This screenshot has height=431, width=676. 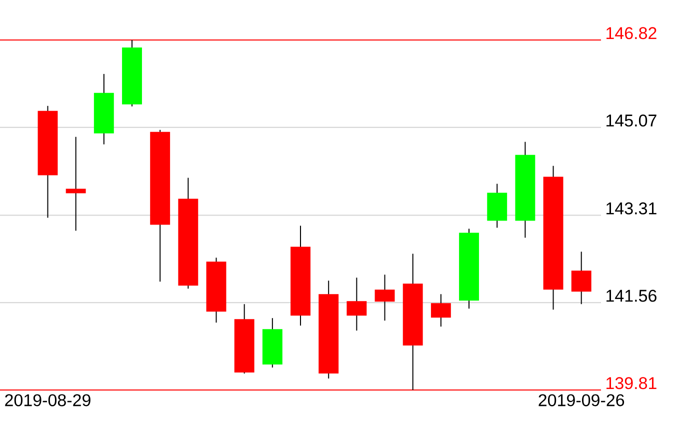 What do you see at coordinates (631, 120) in the screenshot?
I see `y-tick-label: 145.07` at bounding box center [631, 120].